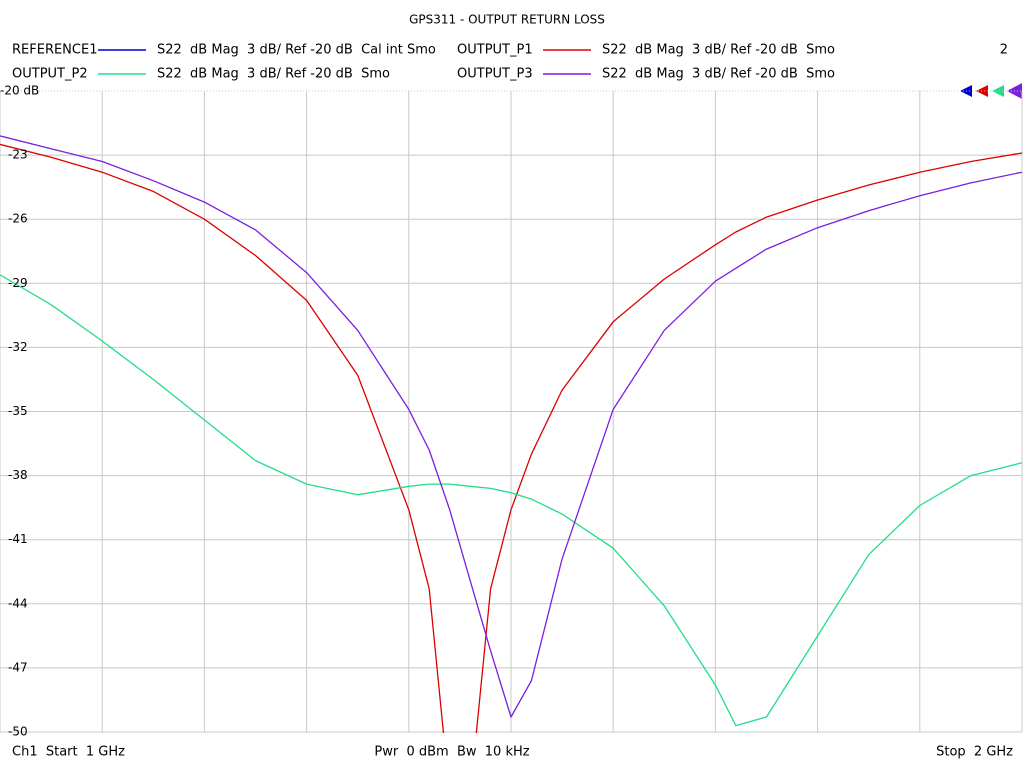 Image resolution: width=1024 pixels, height=768 pixels. I want to click on y-tick-label: -32, so click(18, 347).